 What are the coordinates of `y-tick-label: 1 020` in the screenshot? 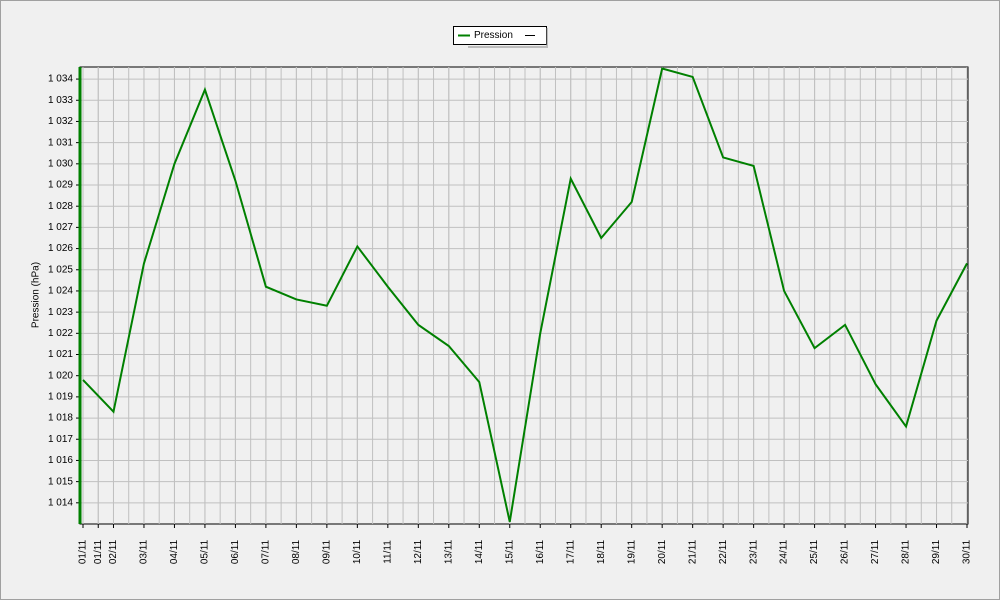 It's located at (60, 375).